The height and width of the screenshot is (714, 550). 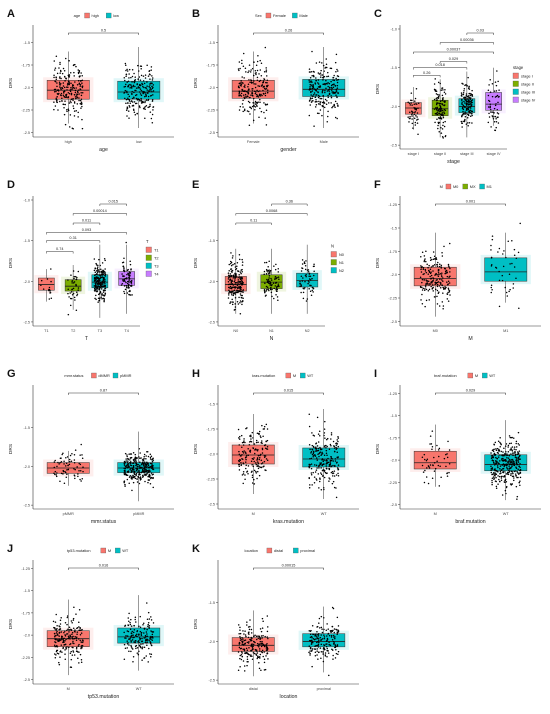 What do you see at coordinates (196, 83) in the screenshot?
I see `y-axis-title: DRS` at bounding box center [196, 83].